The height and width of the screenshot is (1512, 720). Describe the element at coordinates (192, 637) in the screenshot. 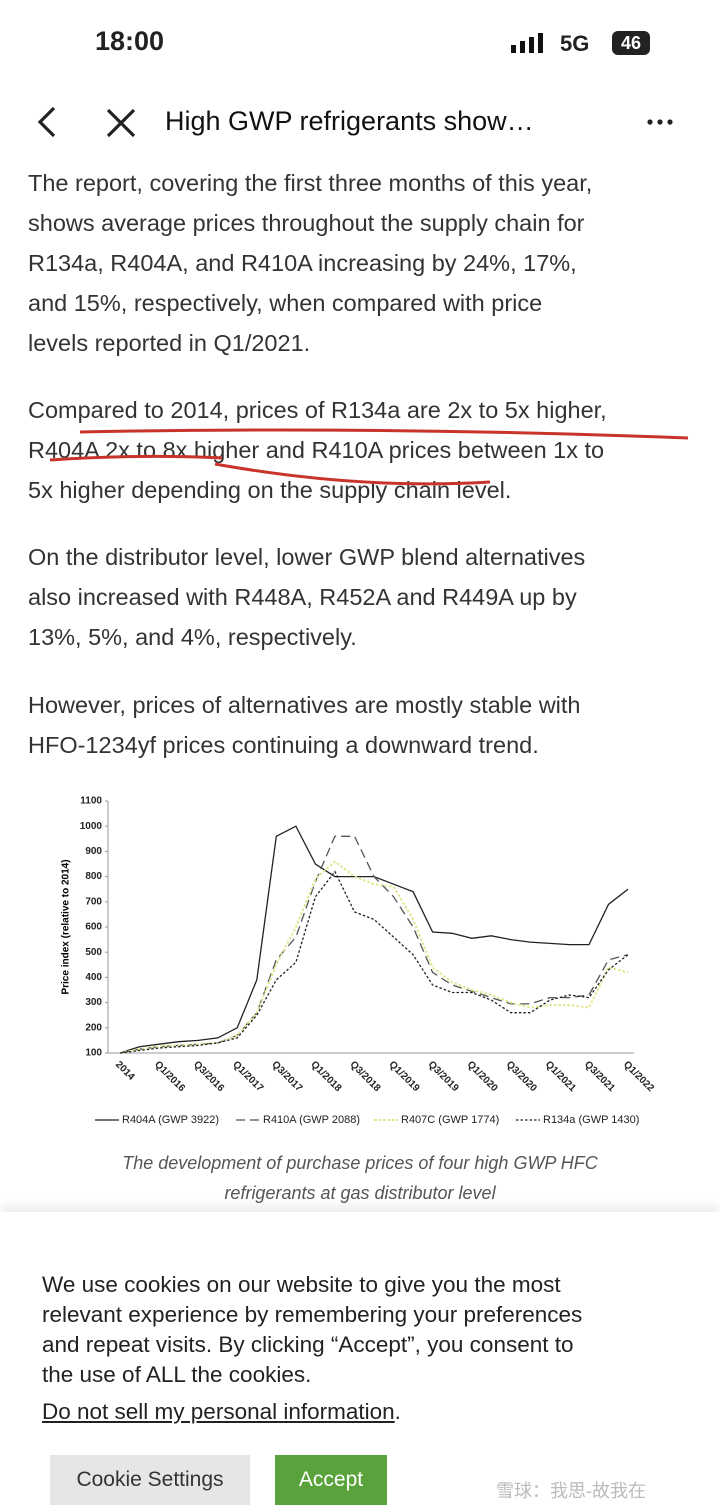

I see `paragraph-line: 13%, 5%, and 4%, respectively.` at that location.